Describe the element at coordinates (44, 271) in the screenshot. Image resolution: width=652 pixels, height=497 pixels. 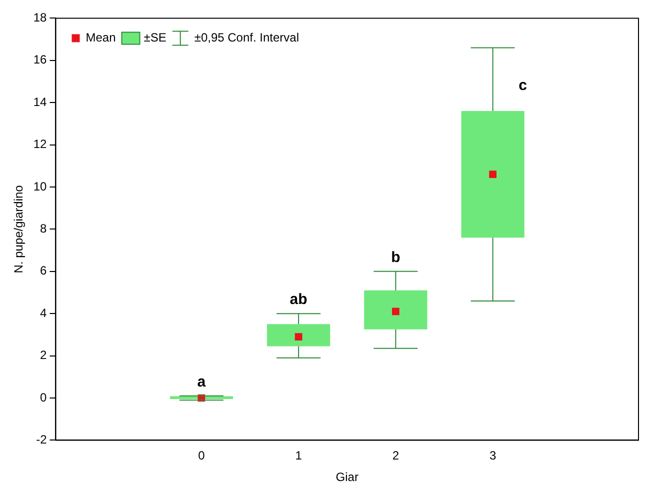
I see `y-tick-label: 6` at that location.